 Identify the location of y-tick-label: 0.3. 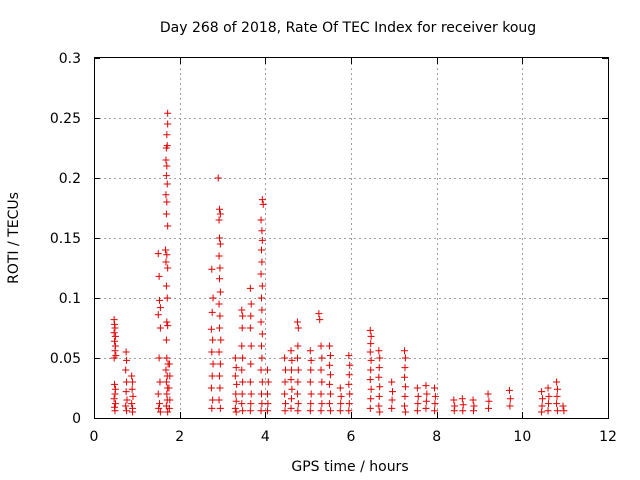
(70, 59).